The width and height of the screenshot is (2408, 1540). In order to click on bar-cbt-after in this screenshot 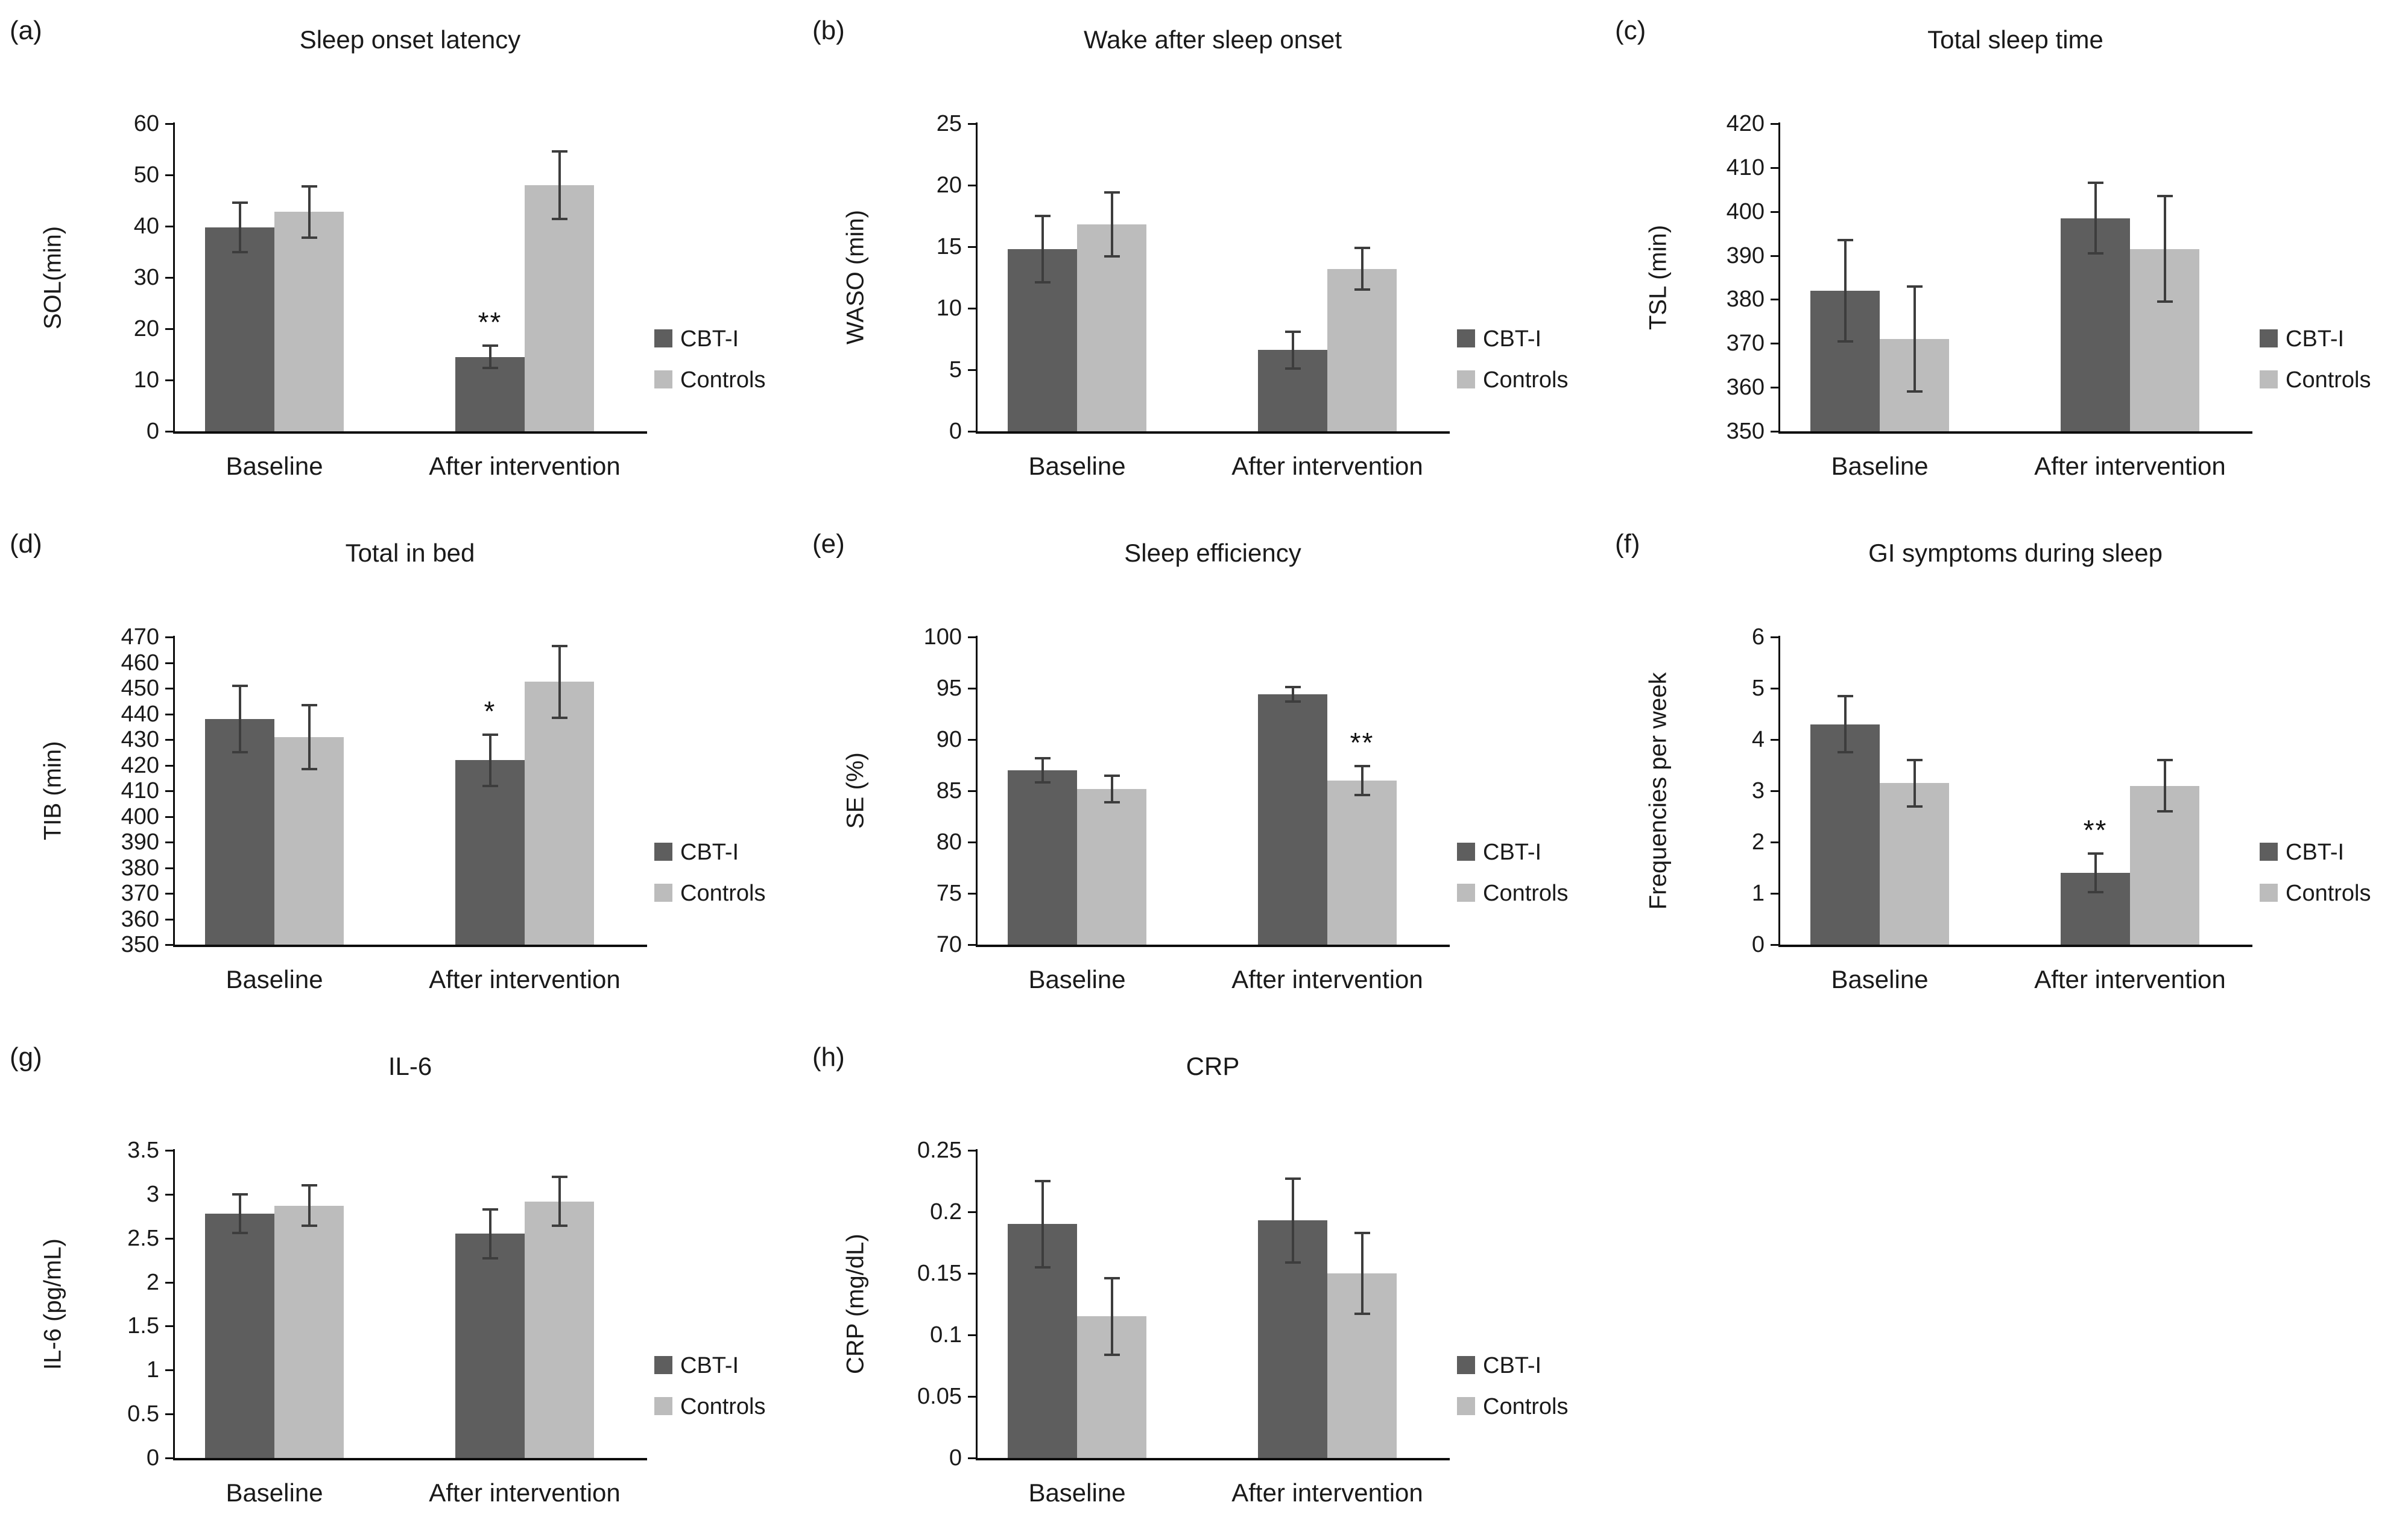, I will do `click(1292, 819)`.